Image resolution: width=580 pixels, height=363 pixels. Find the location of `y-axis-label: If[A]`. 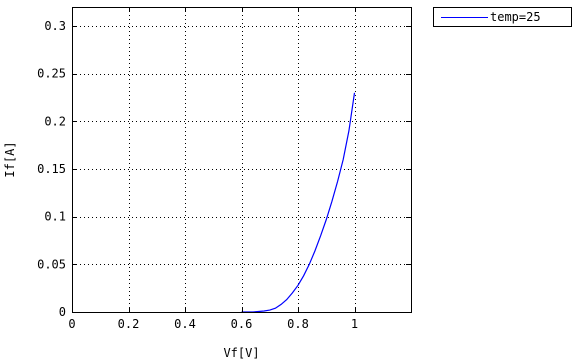

y-axis-label: If[A] is located at coordinates (10, 159).